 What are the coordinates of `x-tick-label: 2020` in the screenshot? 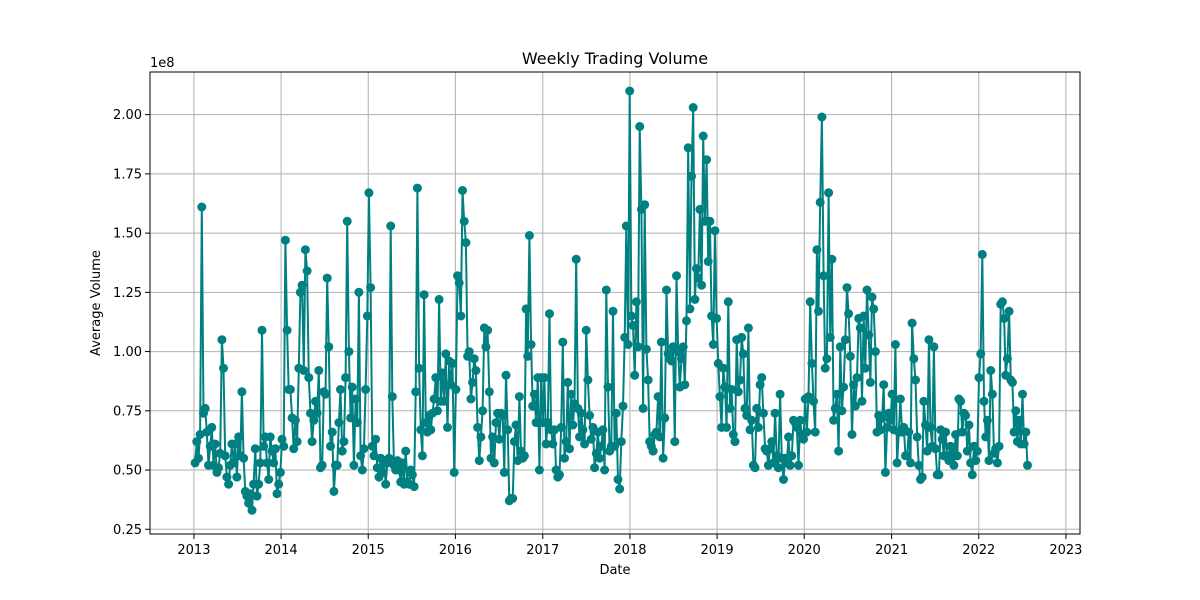 It's located at (804, 550).